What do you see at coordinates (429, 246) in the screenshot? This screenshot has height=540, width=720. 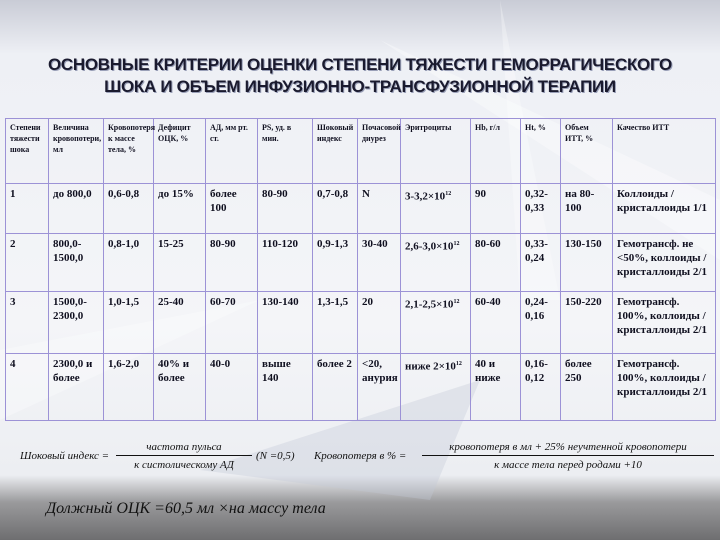 I see `cell-text: 2,6-3,0×10` at bounding box center [429, 246].